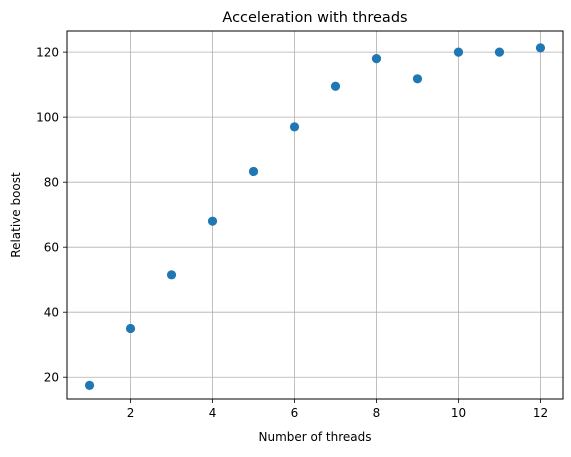 The height and width of the screenshot is (457, 571). I want to click on chart-title: Acceleration with threads, so click(314, 18).